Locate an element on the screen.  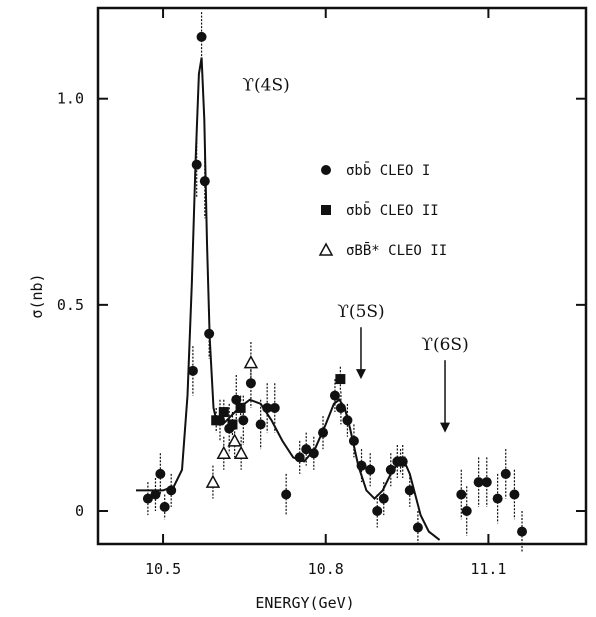
resonance-label: ϒ(6S) is located at coordinates (444, 345).